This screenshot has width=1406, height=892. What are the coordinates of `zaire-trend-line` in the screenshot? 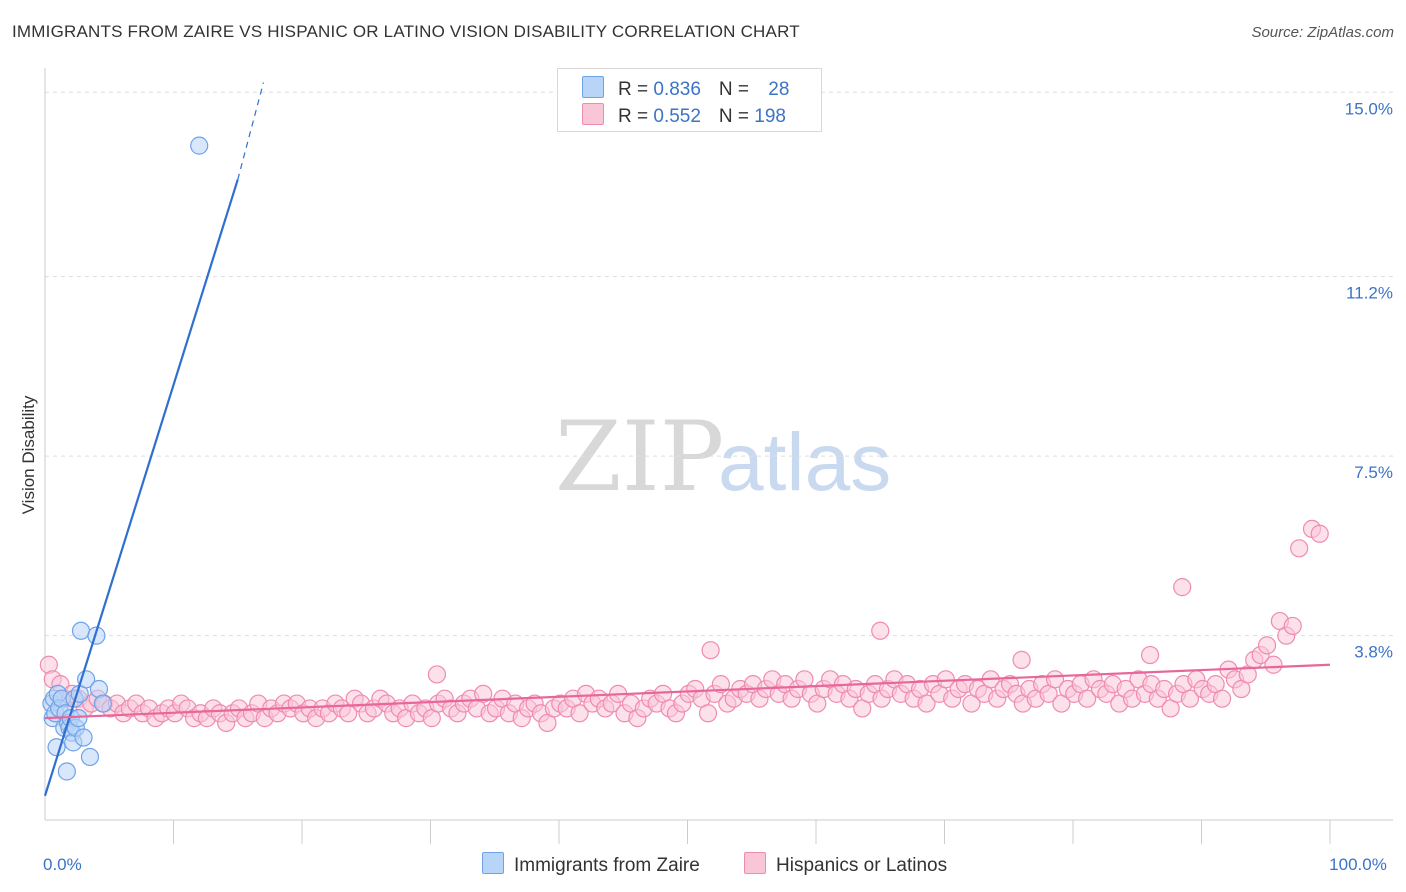 It's located at (141, 488).